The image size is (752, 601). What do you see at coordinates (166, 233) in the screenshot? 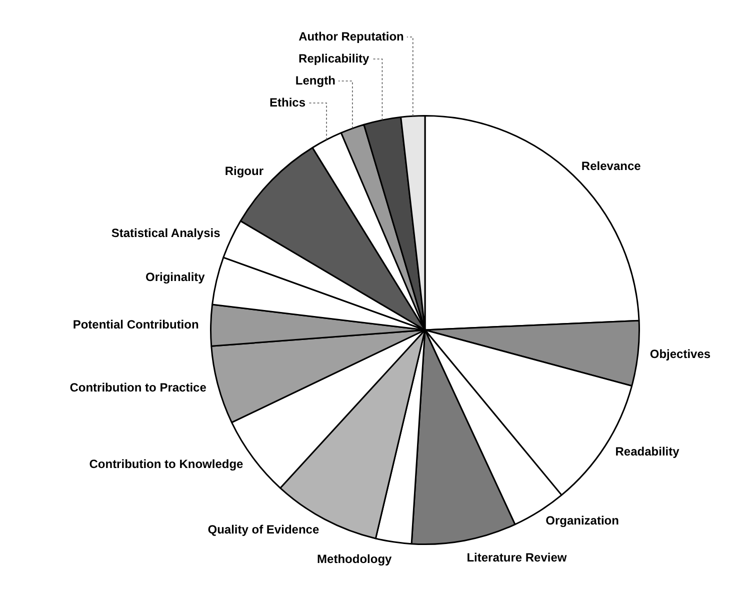
I see `slice-label: Statistical Analysis` at bounding box center [166, 233].